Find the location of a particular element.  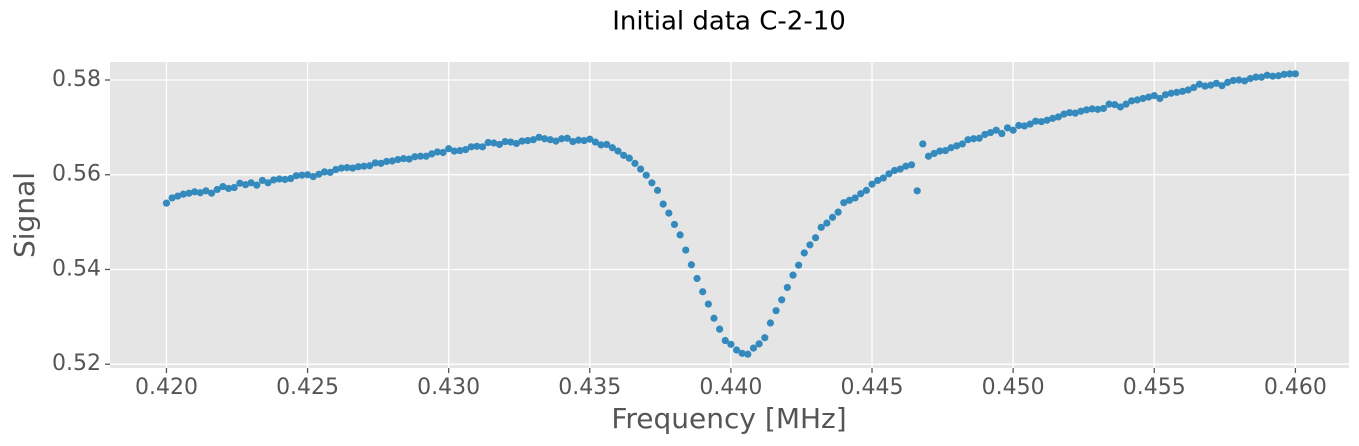

x-tick-label: 0.460 is located at coordinates (1295, 387).